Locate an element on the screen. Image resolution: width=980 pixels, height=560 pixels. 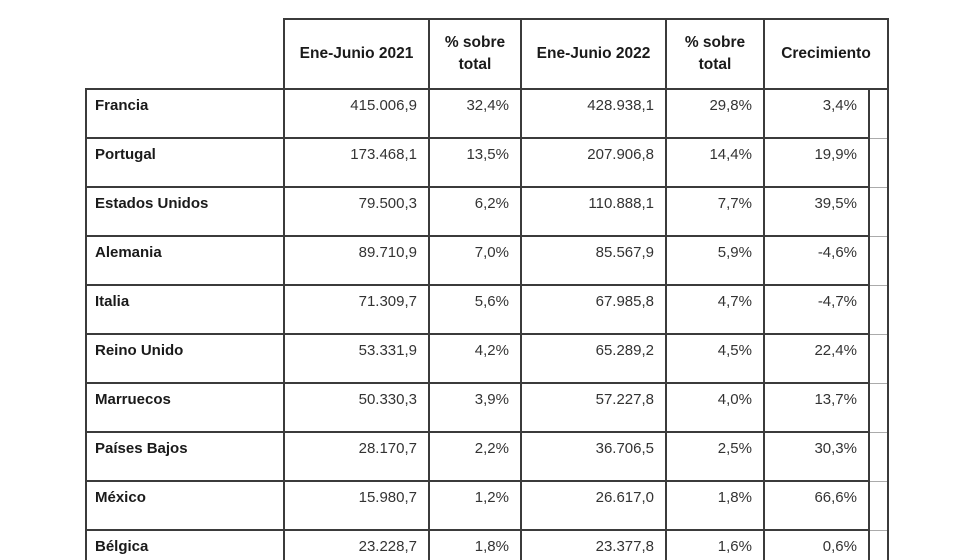
country-cell: Bélgica is located at coordinates (185, 544).